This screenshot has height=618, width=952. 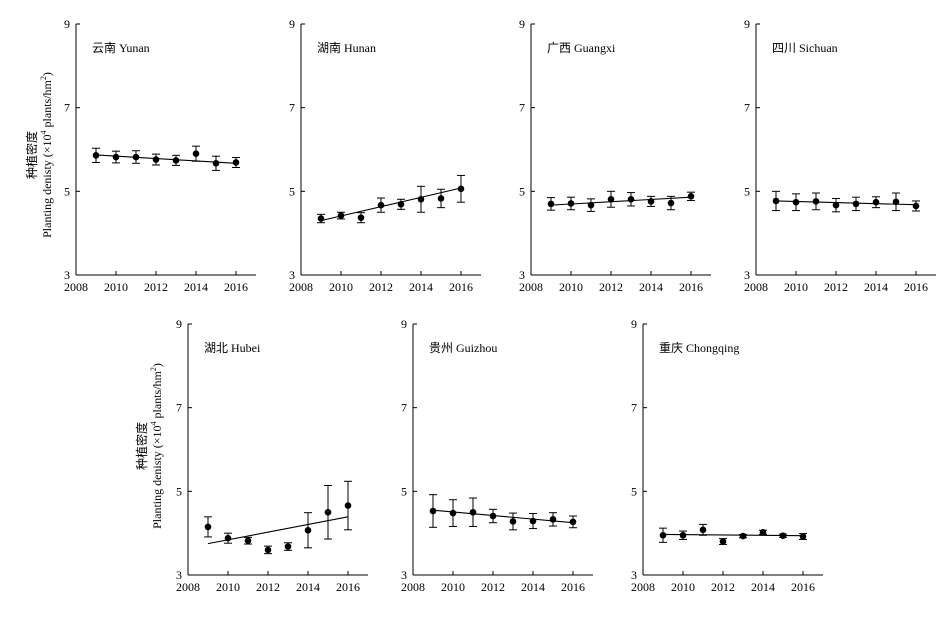 I want to click on panel-title: 湖北 Hubei, so click(x=232, y=347).